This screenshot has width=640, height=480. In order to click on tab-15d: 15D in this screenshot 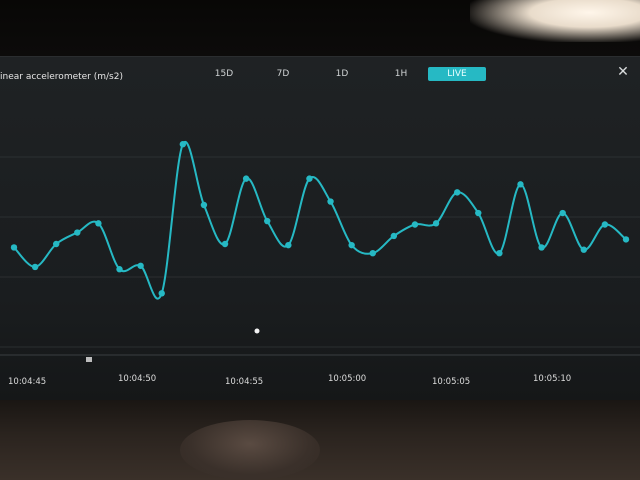, I will do `click(224, 74)`.